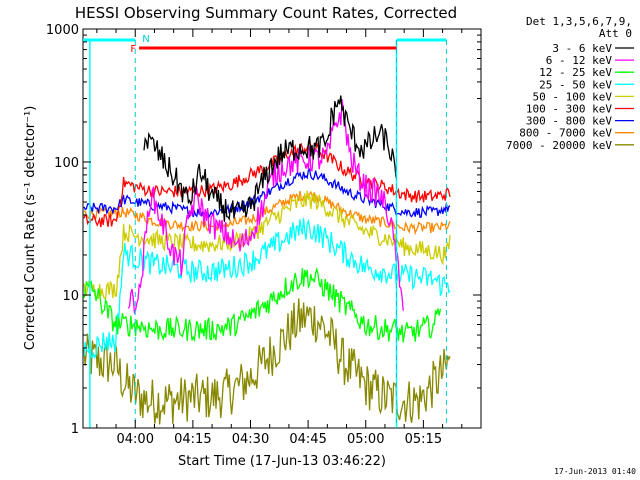  Describe the element at coordinates (282, 461) in the screenshot. I see `x-axis-label: Start Time (17-Jun-13 03:46:22)` at that location.